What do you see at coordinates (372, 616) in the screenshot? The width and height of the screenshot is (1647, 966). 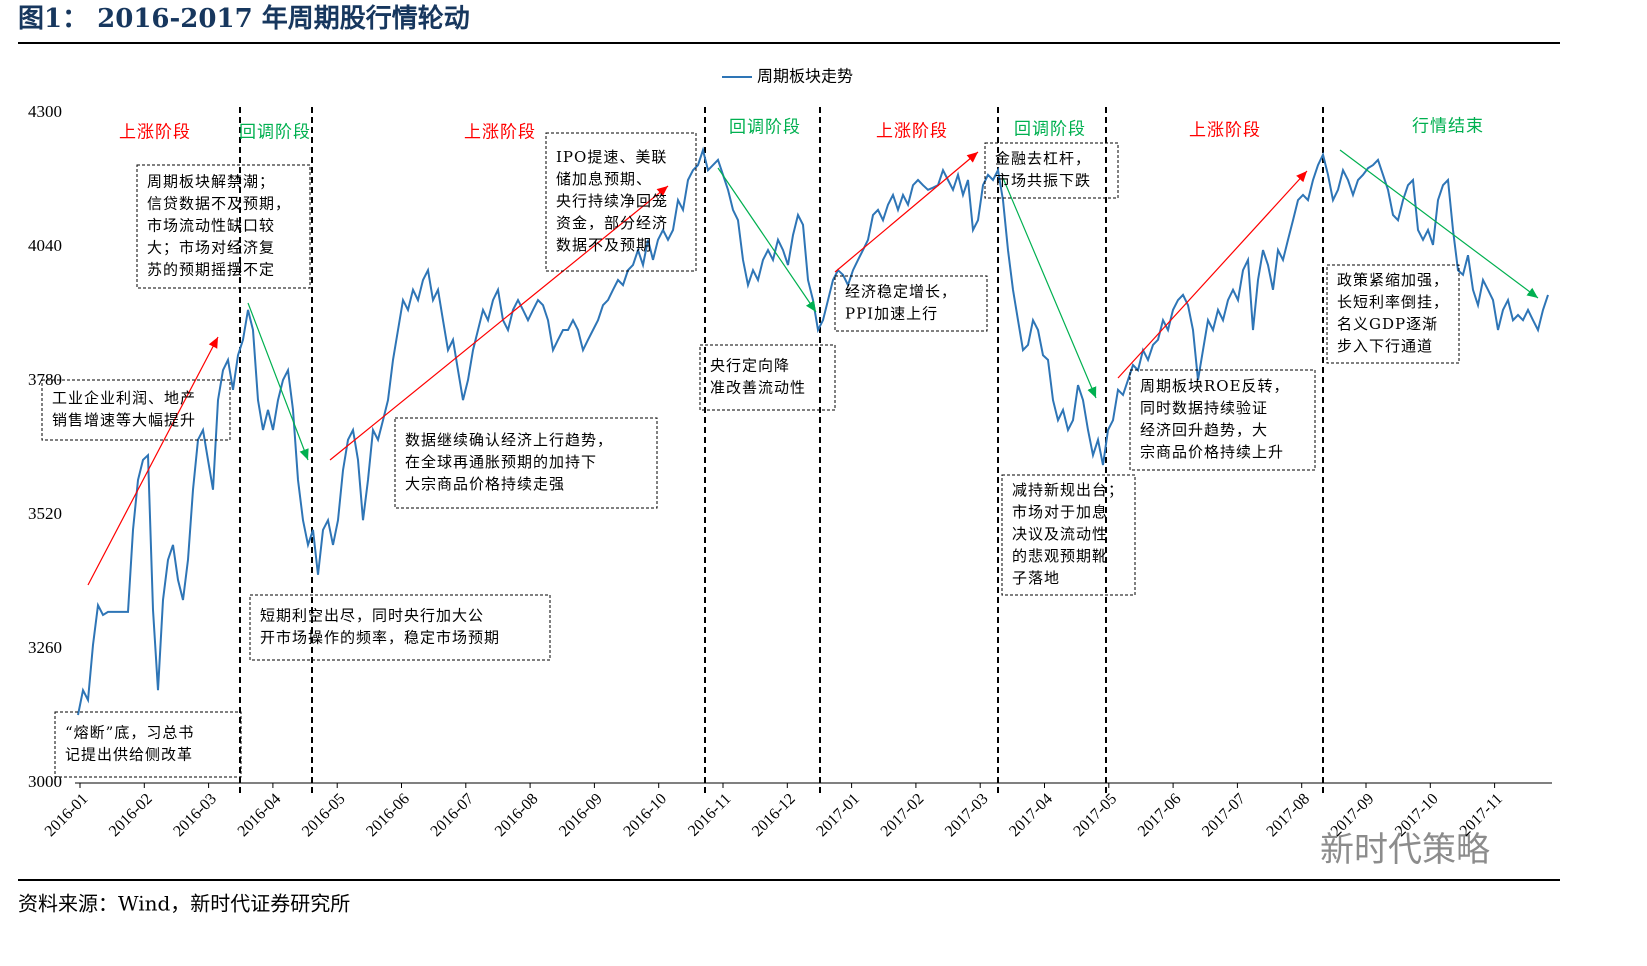 I see `annotation-text: 短期利空出尽，同时央行加大公` at bounding box center [372, 616].